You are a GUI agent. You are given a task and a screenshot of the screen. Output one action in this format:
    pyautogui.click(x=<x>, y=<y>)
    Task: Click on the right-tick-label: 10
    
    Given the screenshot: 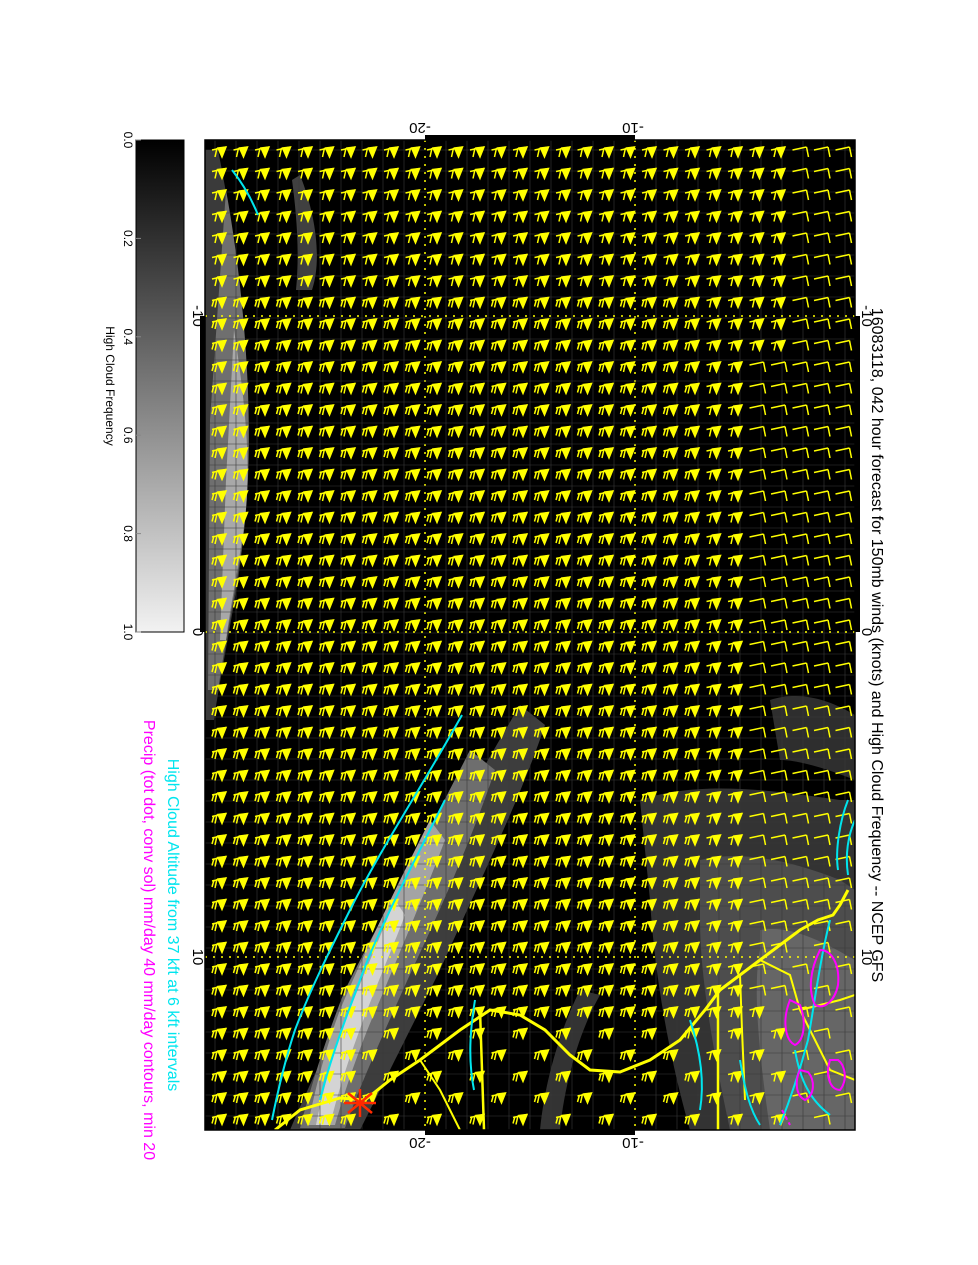 What is the action you would take?
    pyautogui.click(x=866, y=957)
    